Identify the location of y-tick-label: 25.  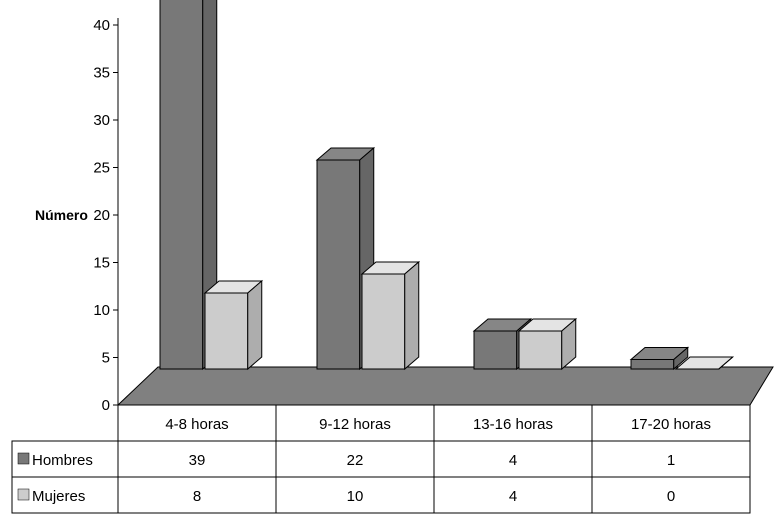
(101, 168).